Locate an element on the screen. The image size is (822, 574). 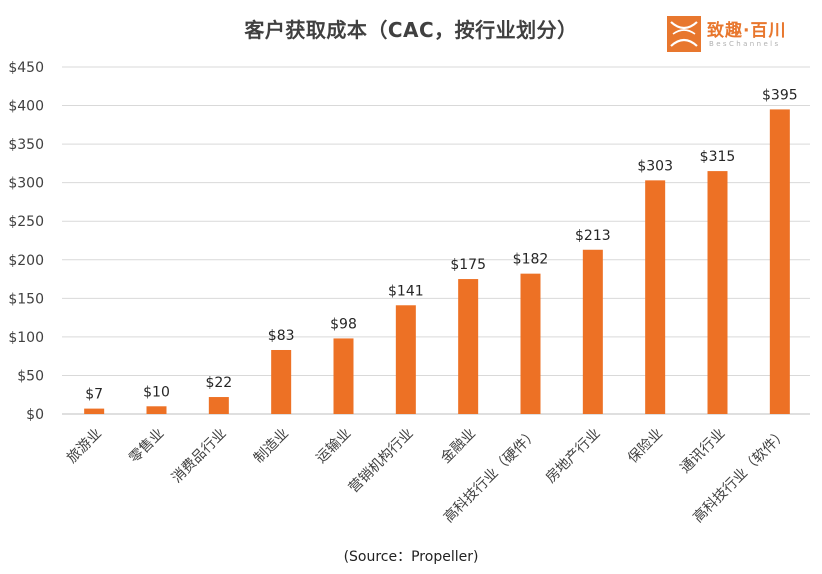
data-label: $303 is located at coordinates (655, 166).